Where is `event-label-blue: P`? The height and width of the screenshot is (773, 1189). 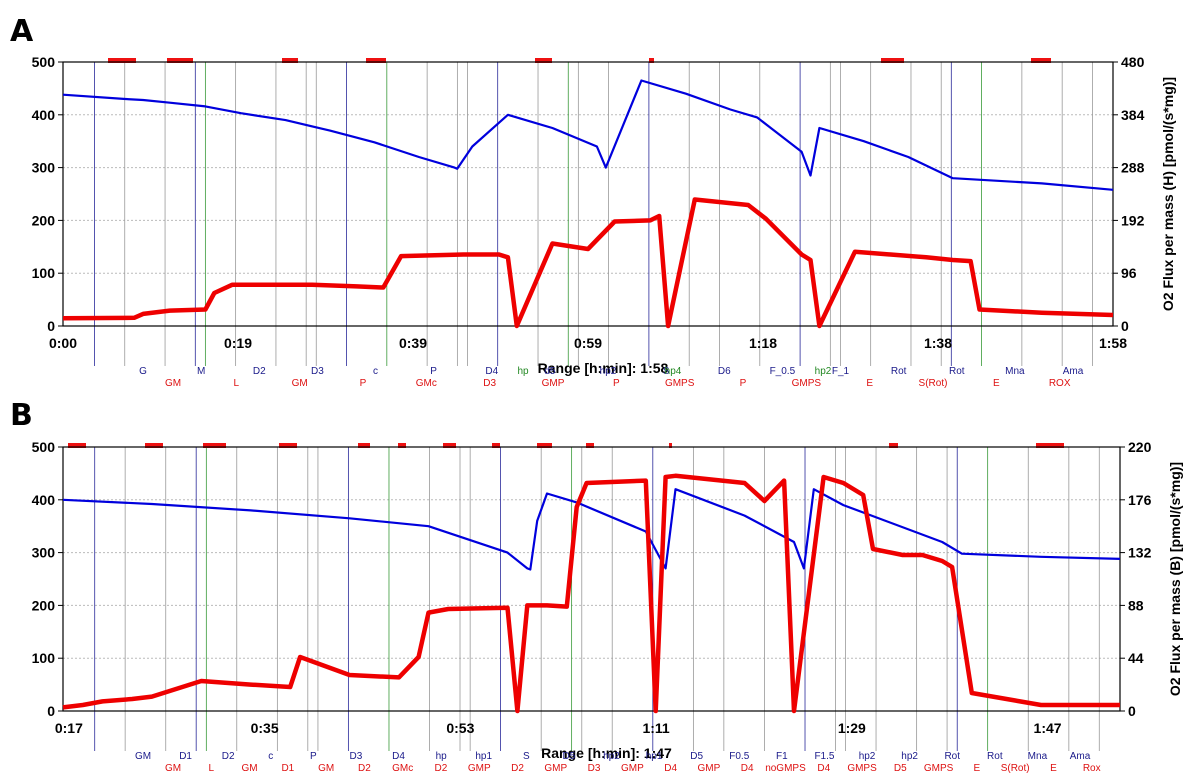
event-label-blue: P is located at coordinates (433, 371).